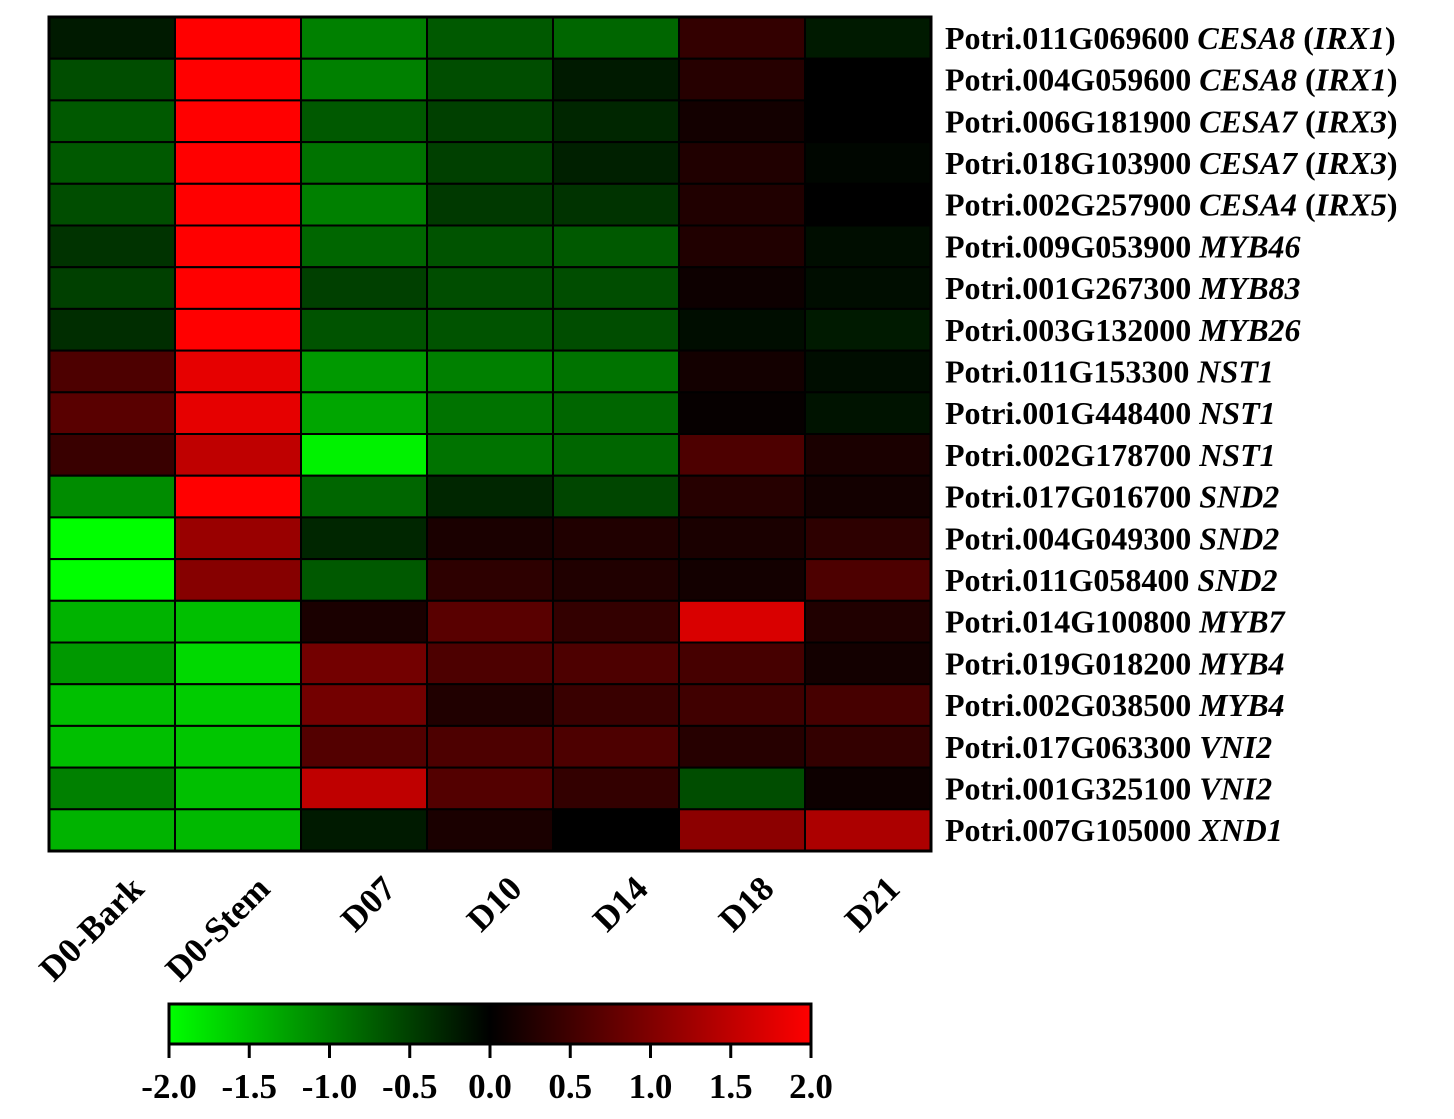  Describe the element at coordinates (1111, 580) in the screenshot. I see `row-label: Potri.011G058400 SND2` at that location.